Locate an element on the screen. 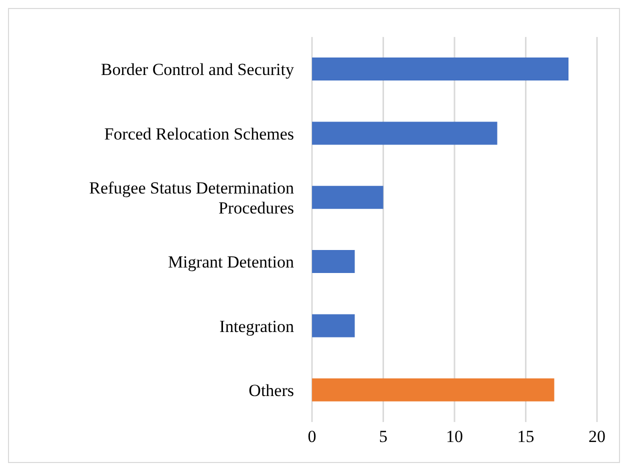 The image size is (628, 469). x-tick-label: 20 is located at coordinates (597, 436).